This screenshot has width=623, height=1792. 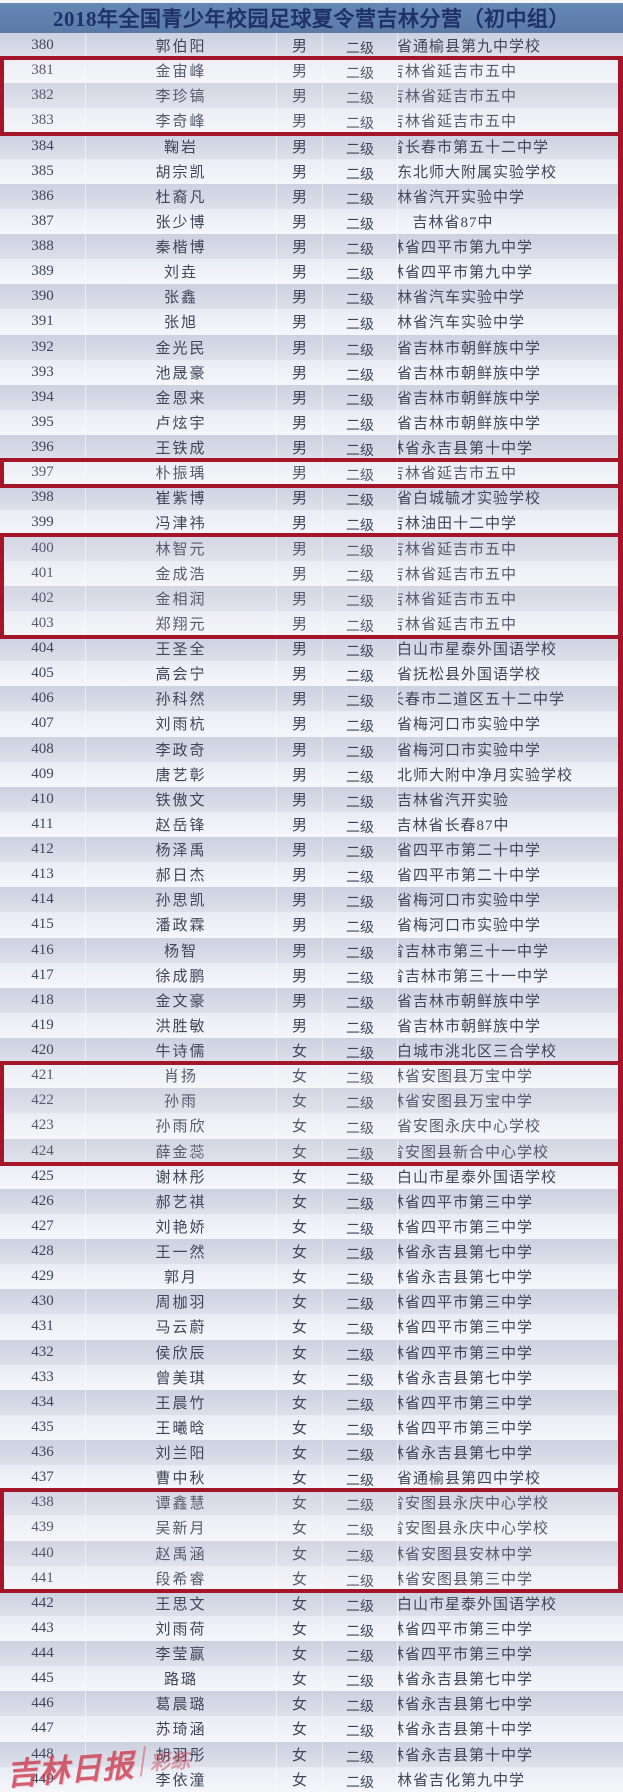 What do you see at coordinates (43, 925) in the screenshot?
I see `row-number-cell: 415` at bounding box center [43, 925].